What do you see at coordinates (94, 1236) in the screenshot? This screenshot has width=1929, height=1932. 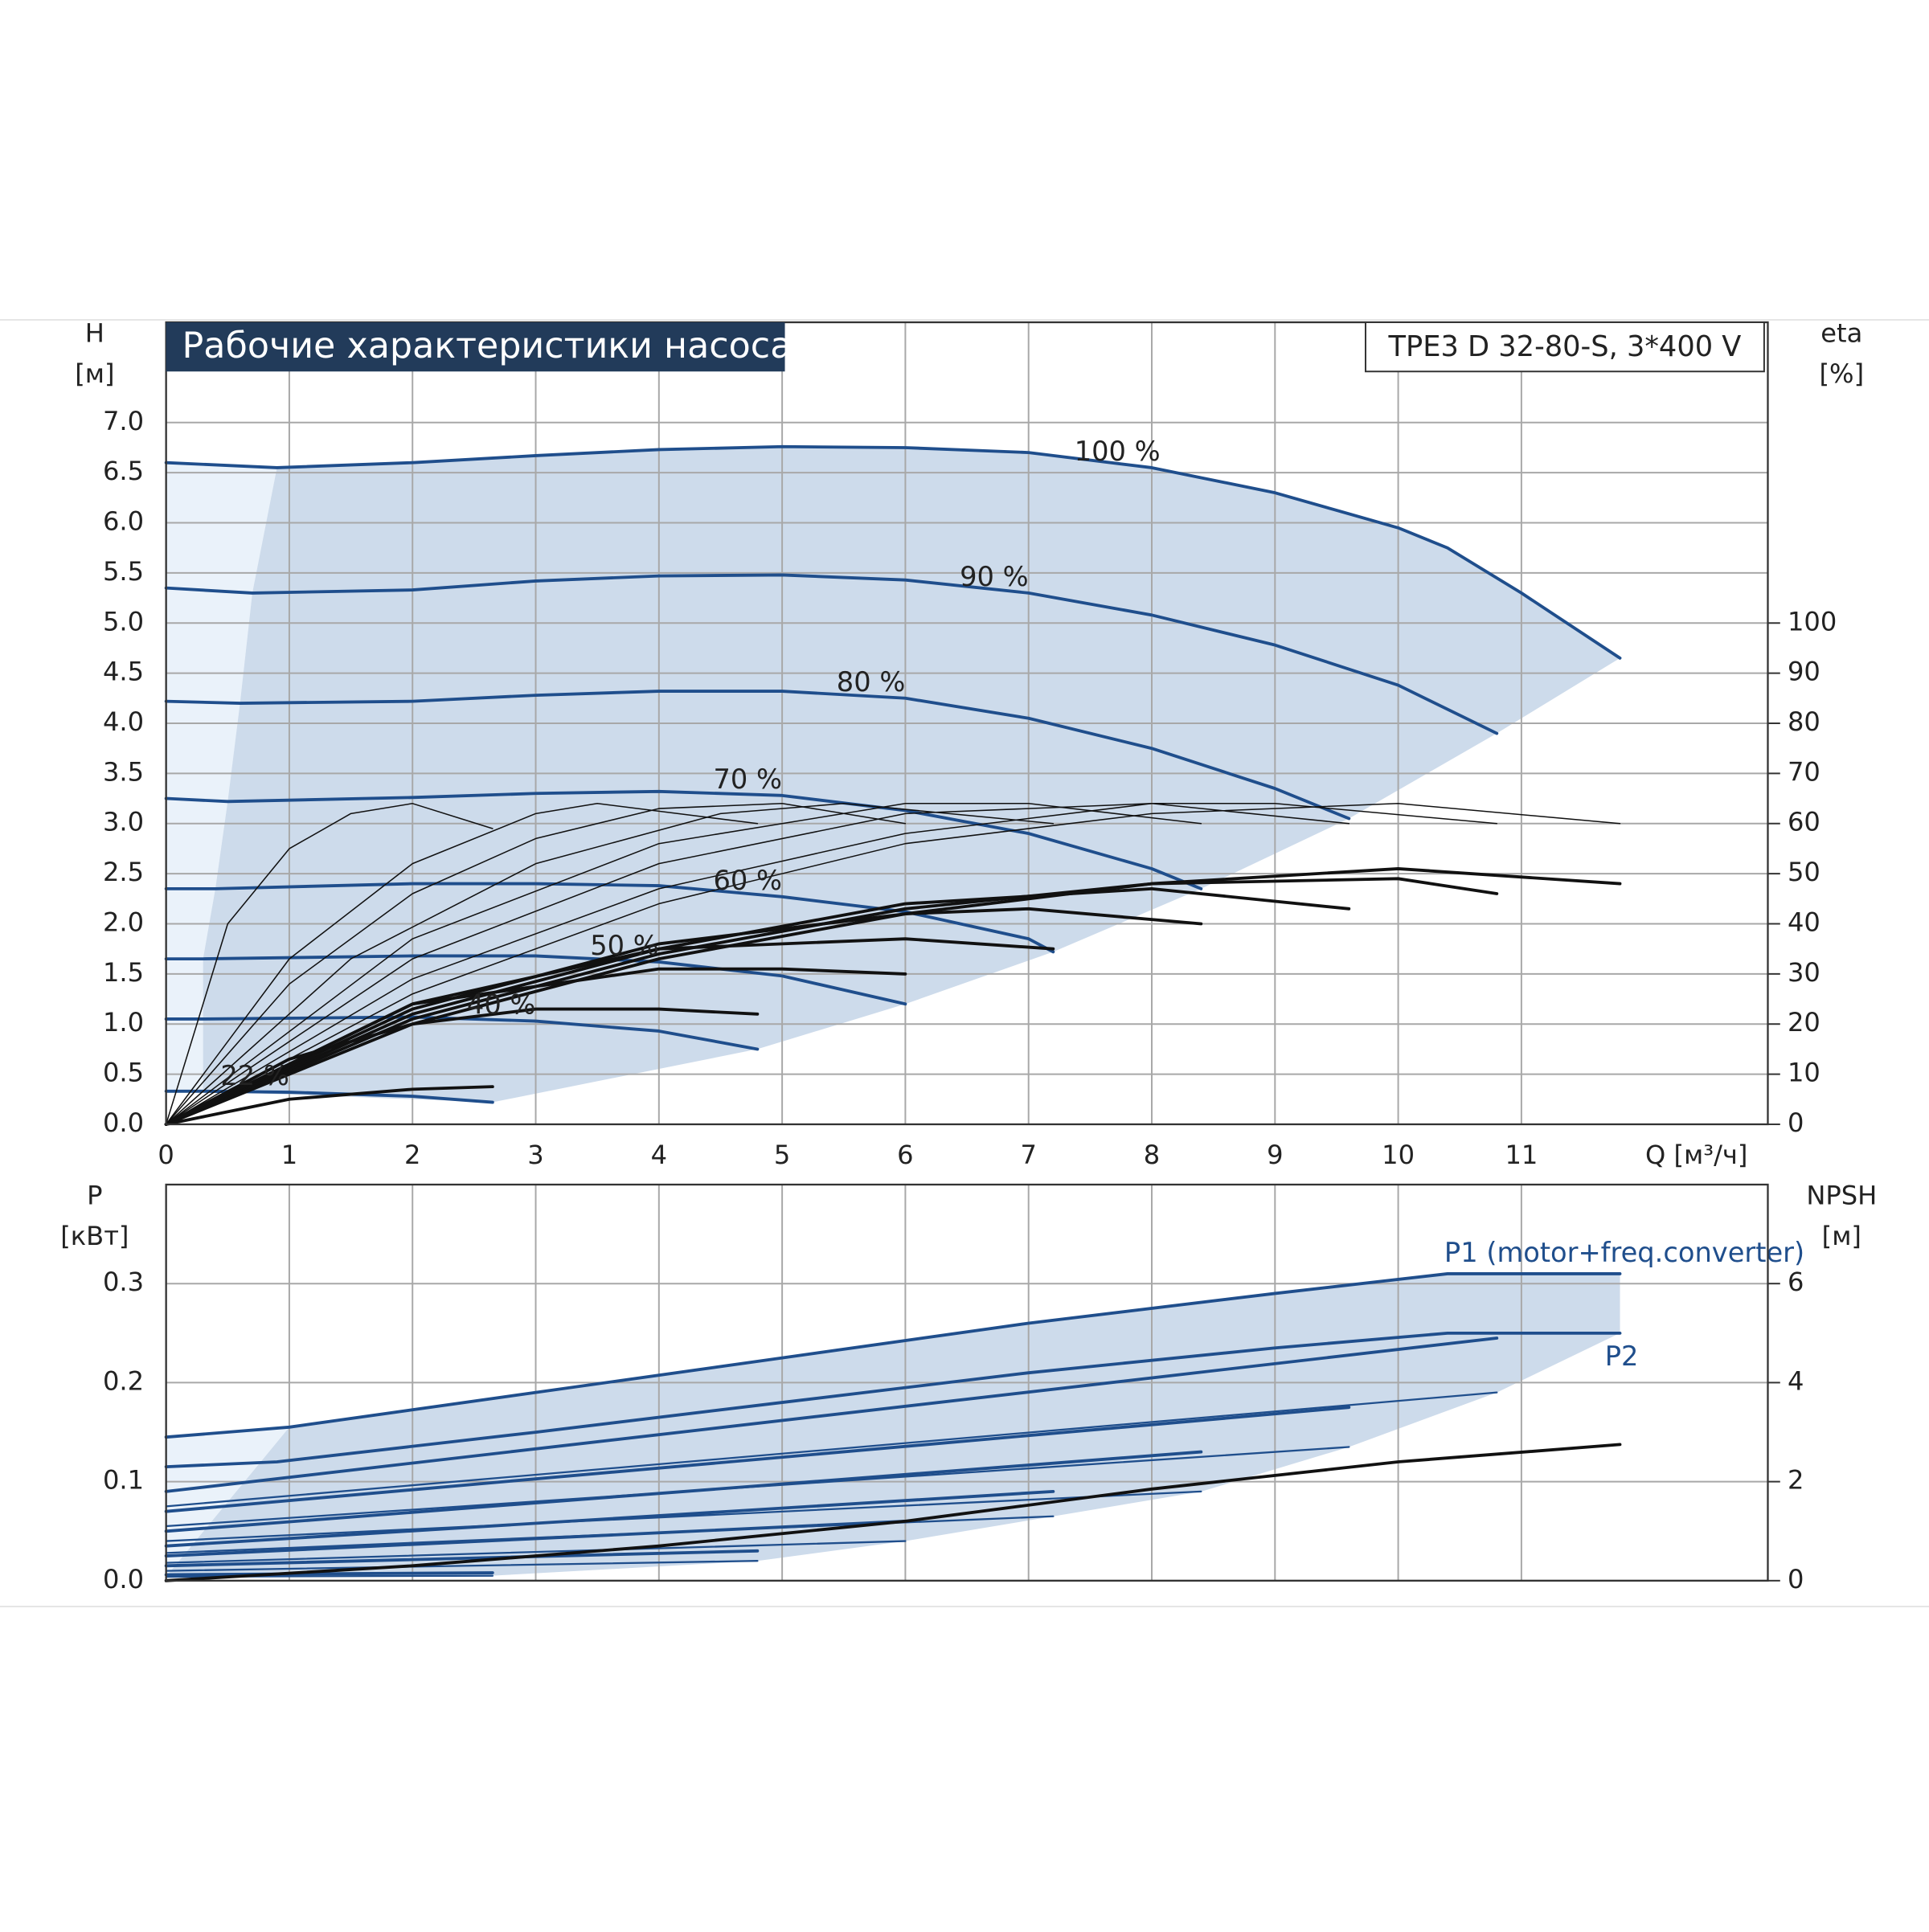 I see `y-axis-label: [кВт]` at bounding box center [94, 1236].